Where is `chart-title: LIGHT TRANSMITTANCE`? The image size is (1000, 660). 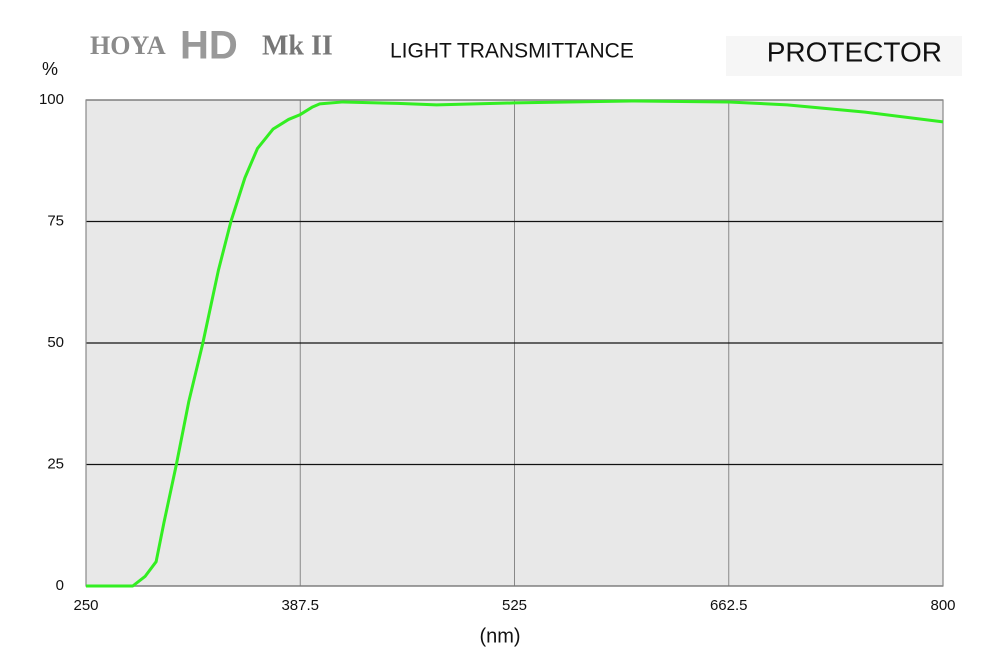 chart-title: LIGHT TRANSMITTANCE is located at coordinates (512, 51).